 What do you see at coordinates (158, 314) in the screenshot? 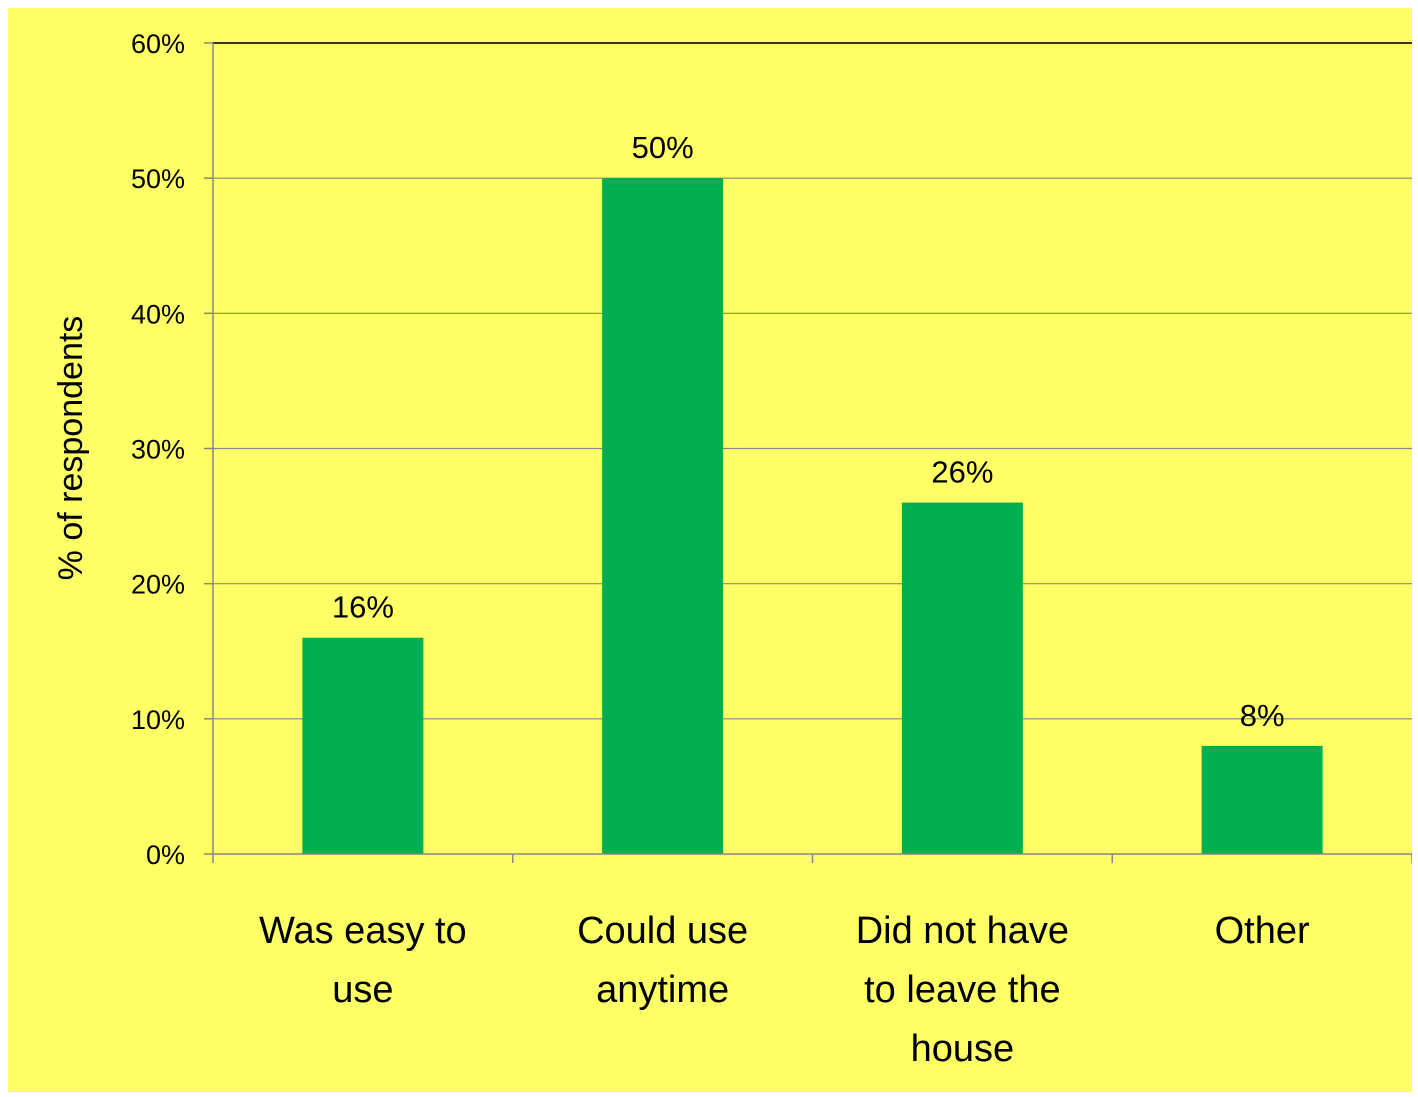
I see `y-tick-label: 40%` at bounding box center [158, 314].